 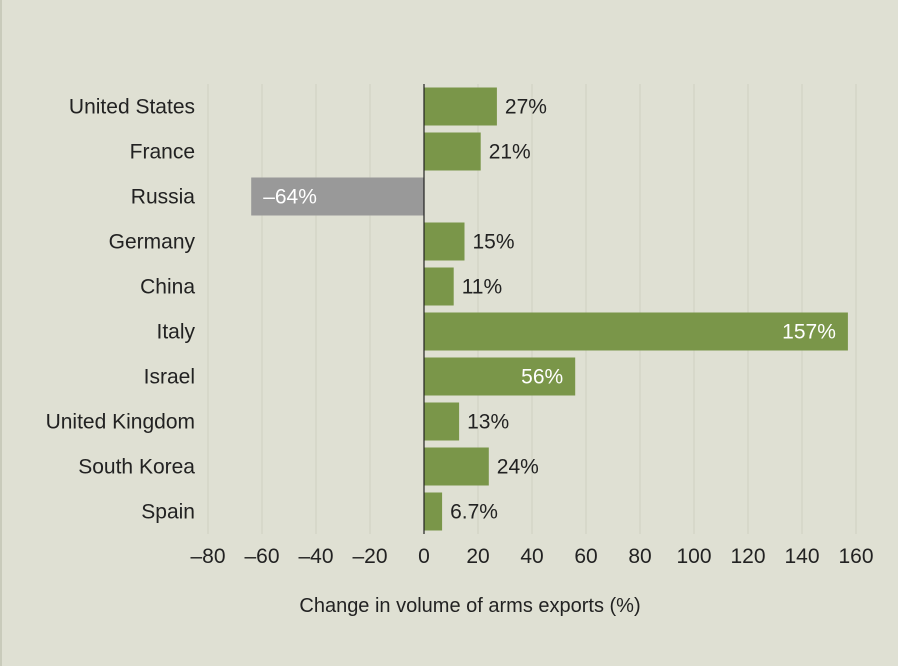 I want to click on data-label: 11%, so click(x=482, y=287).